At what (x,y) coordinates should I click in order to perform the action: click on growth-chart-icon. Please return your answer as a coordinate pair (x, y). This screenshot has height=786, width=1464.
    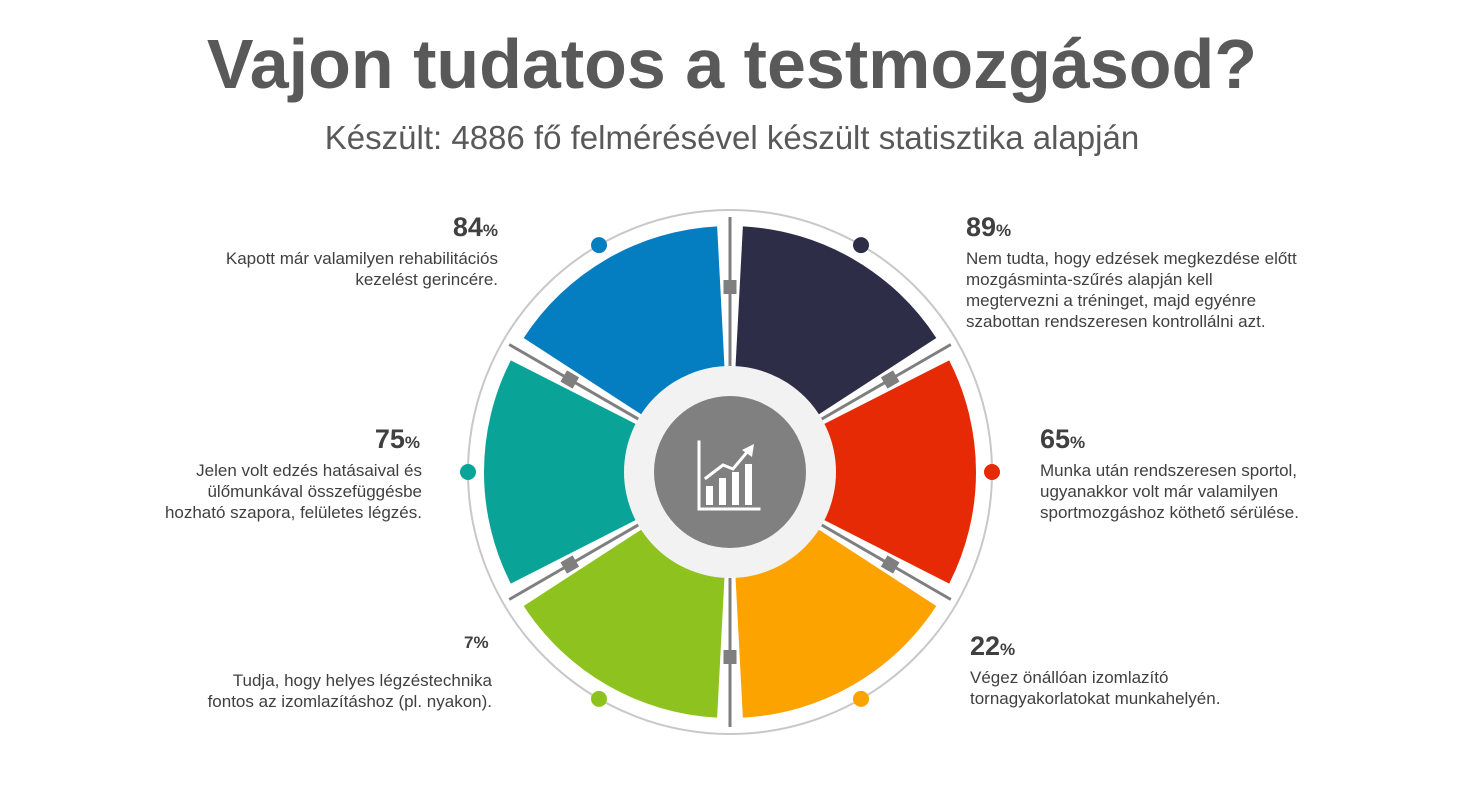
    Looking at the image, I should click on (729, 475).